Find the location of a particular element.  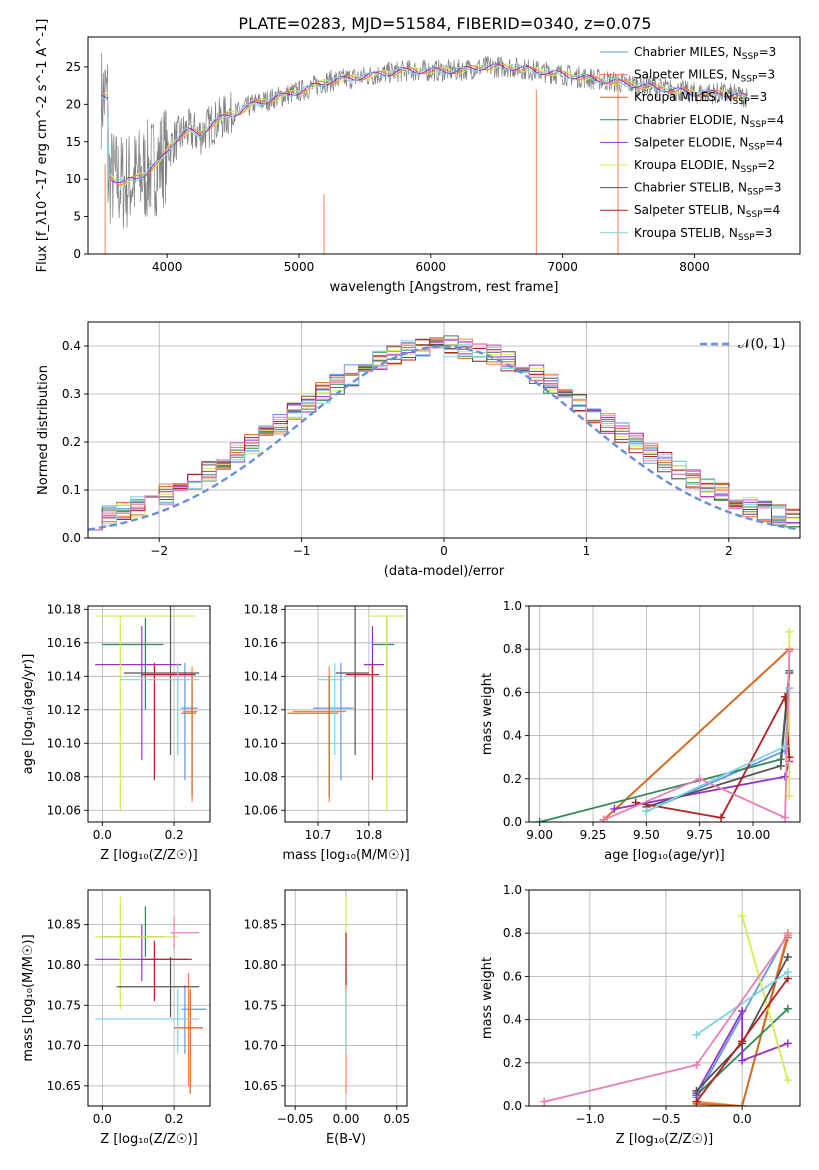

x-tick-label: −0.5 is located at coordinates (665, 1119).